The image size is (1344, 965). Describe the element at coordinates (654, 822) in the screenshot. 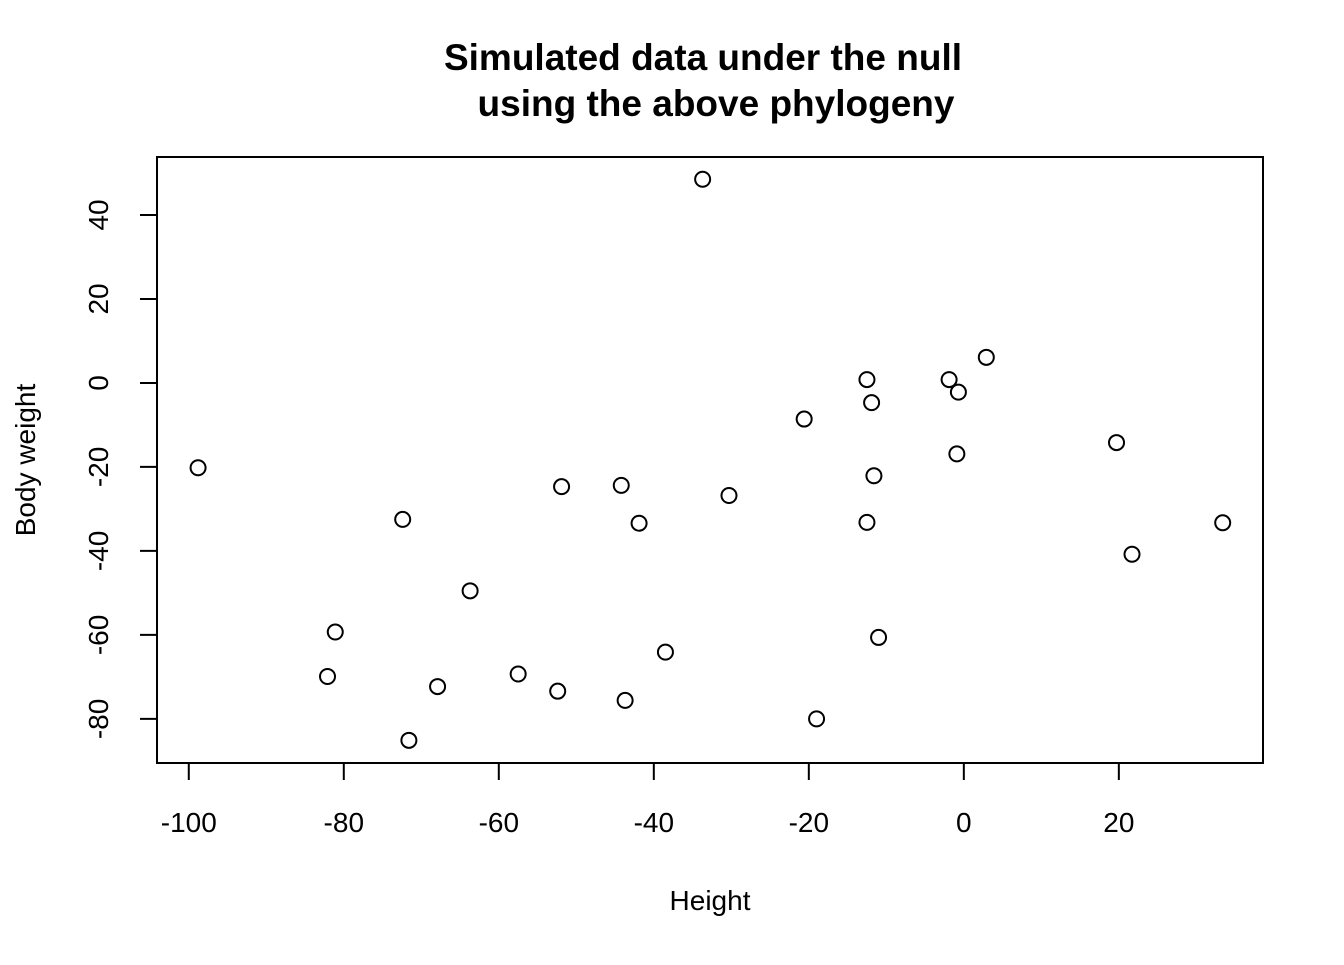

I see `x-tick-label: -40` at that location.